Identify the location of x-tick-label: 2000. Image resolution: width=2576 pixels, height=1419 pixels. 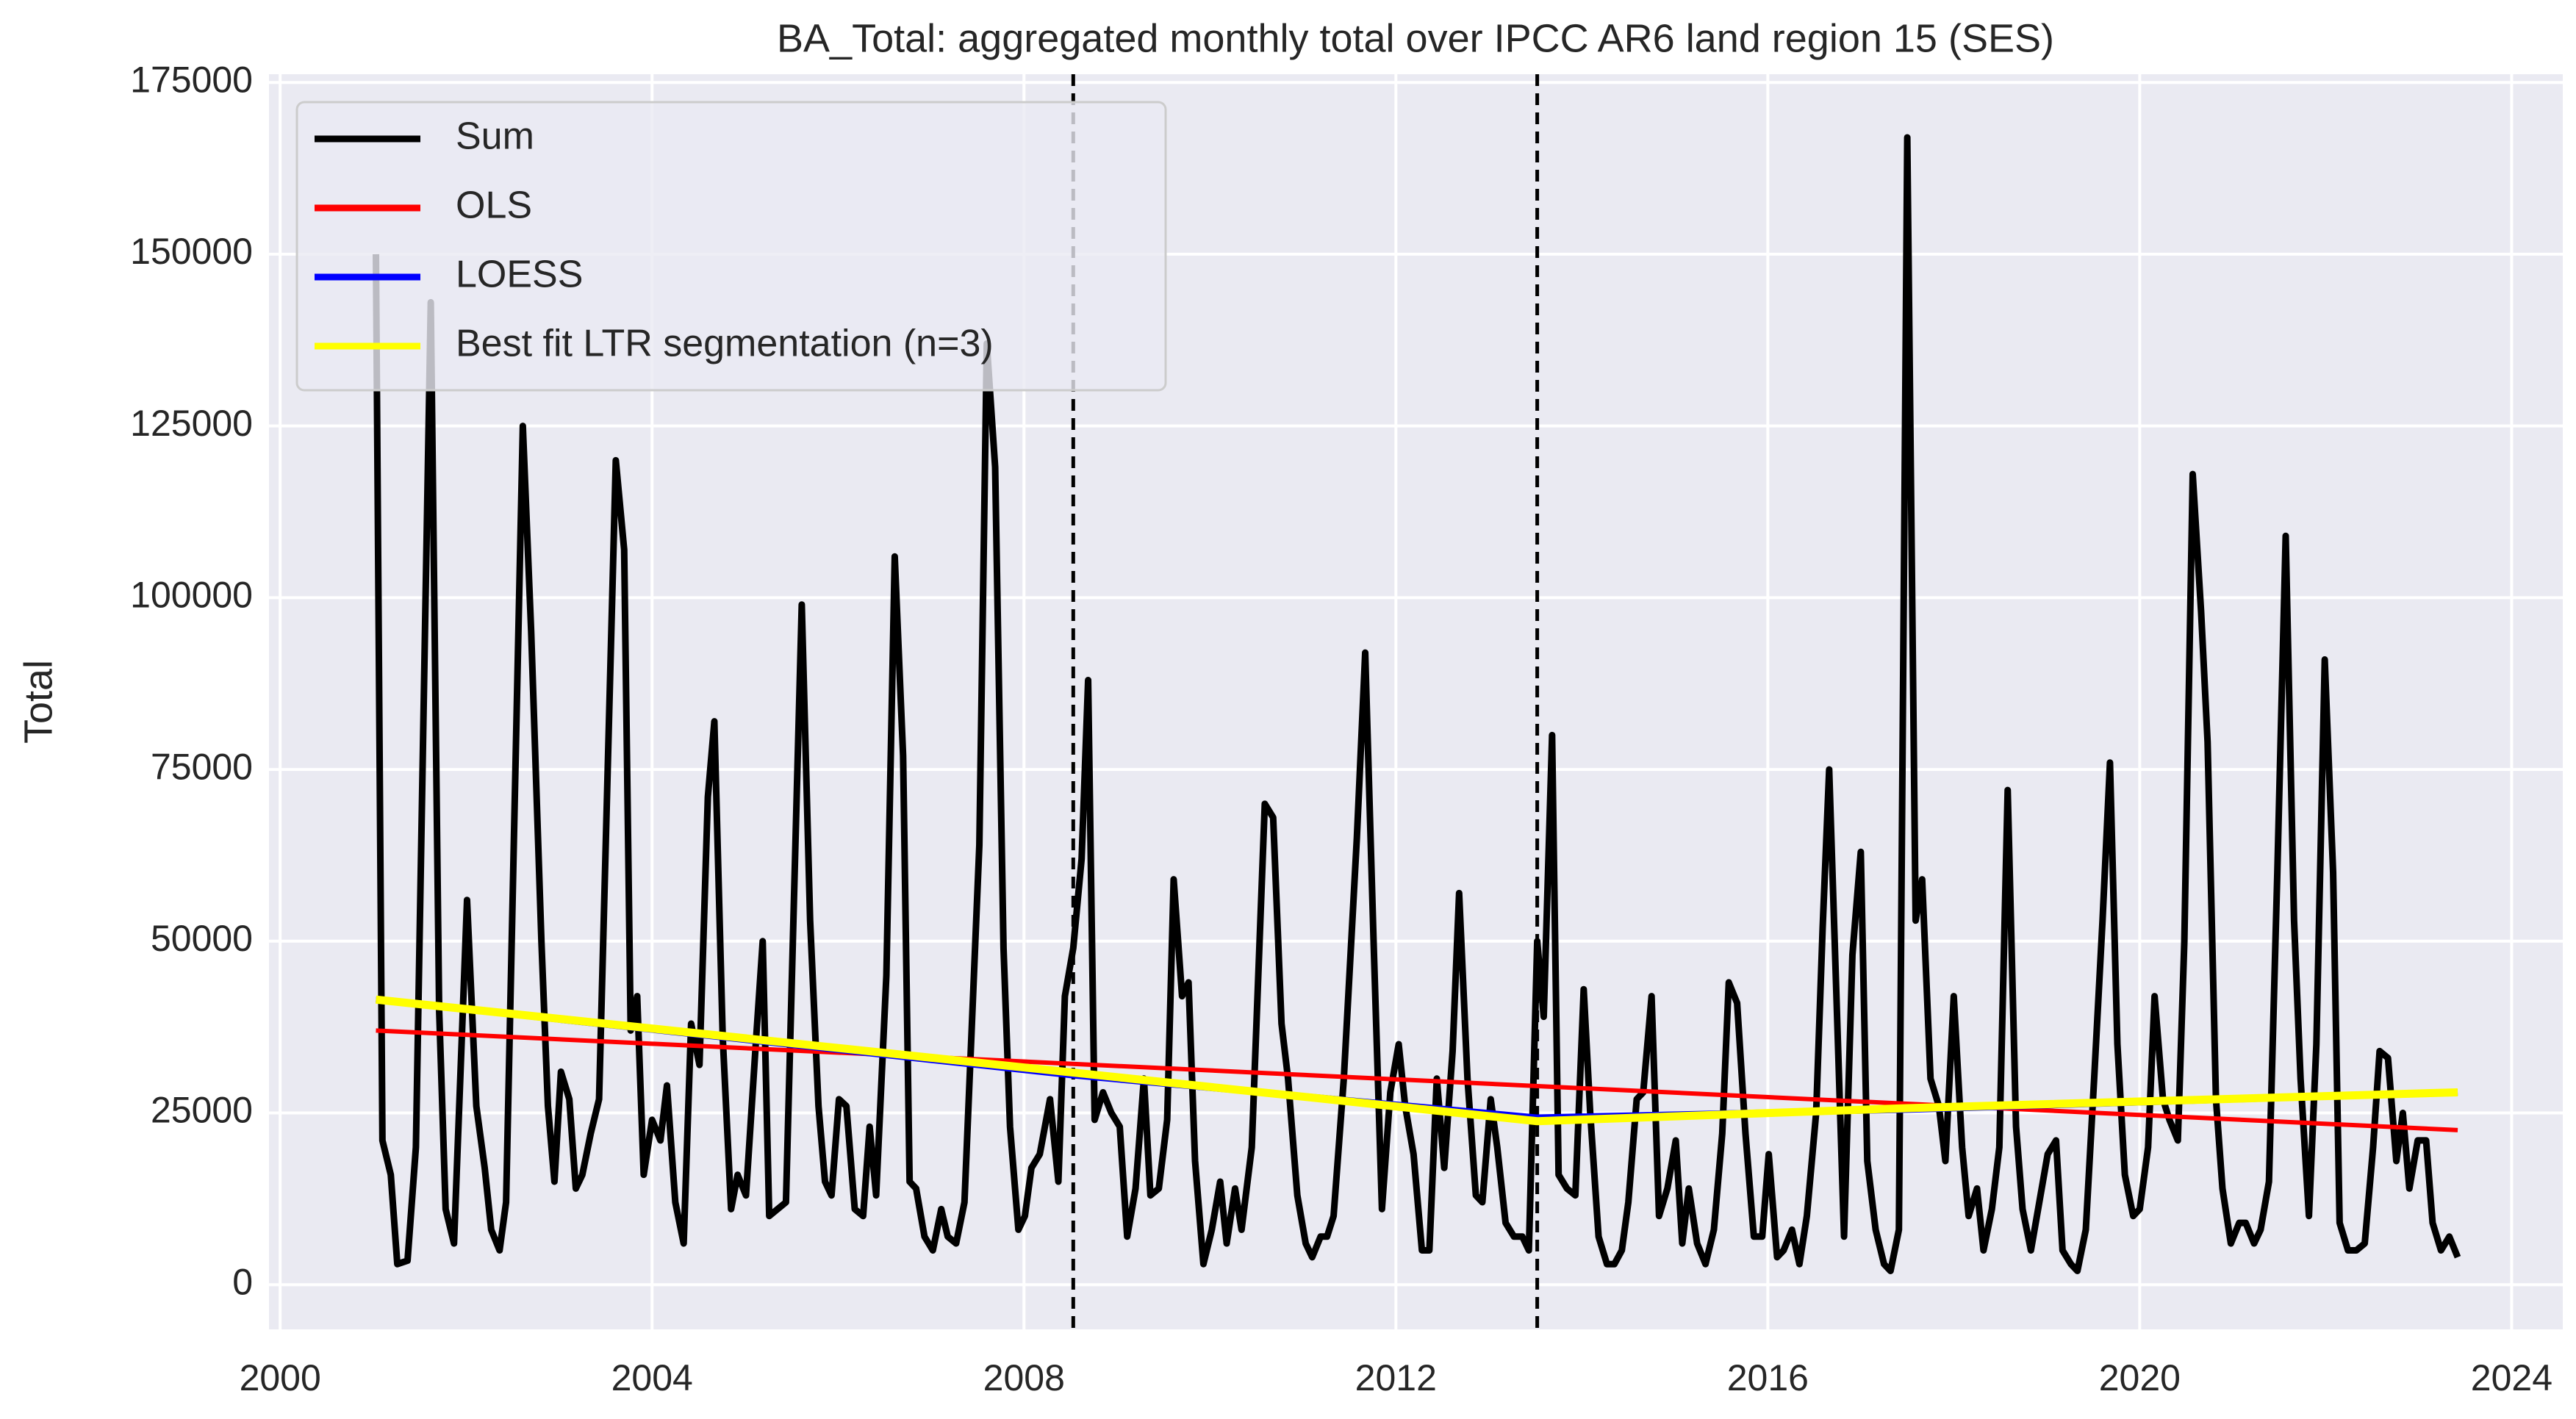
(280, 1377).